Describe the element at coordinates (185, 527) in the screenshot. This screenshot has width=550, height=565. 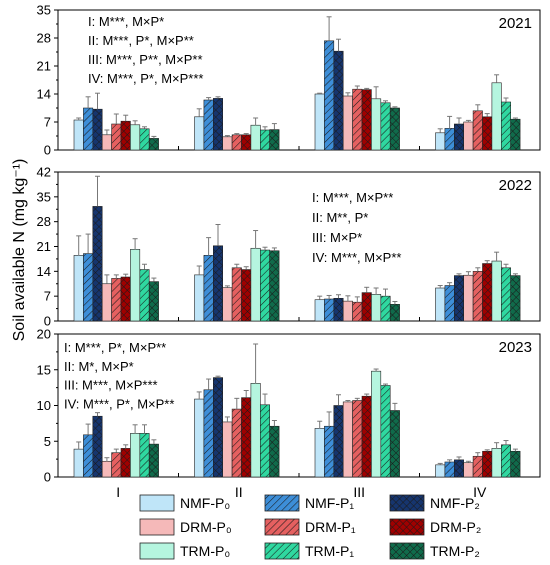
I see `legend-item: DRM-P₀` at that location.